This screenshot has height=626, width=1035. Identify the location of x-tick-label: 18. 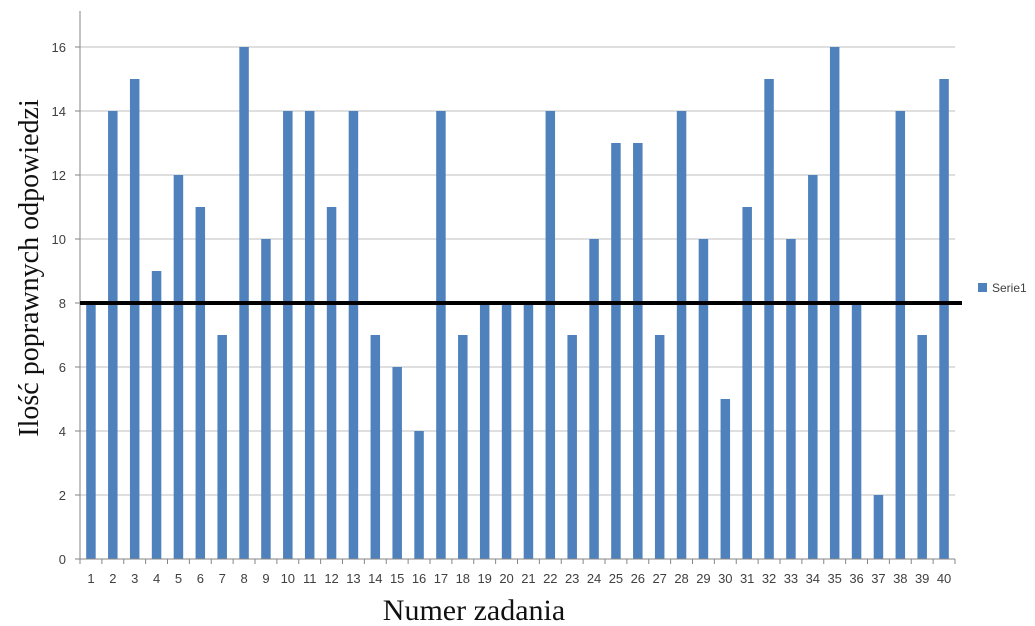
(463, 578).